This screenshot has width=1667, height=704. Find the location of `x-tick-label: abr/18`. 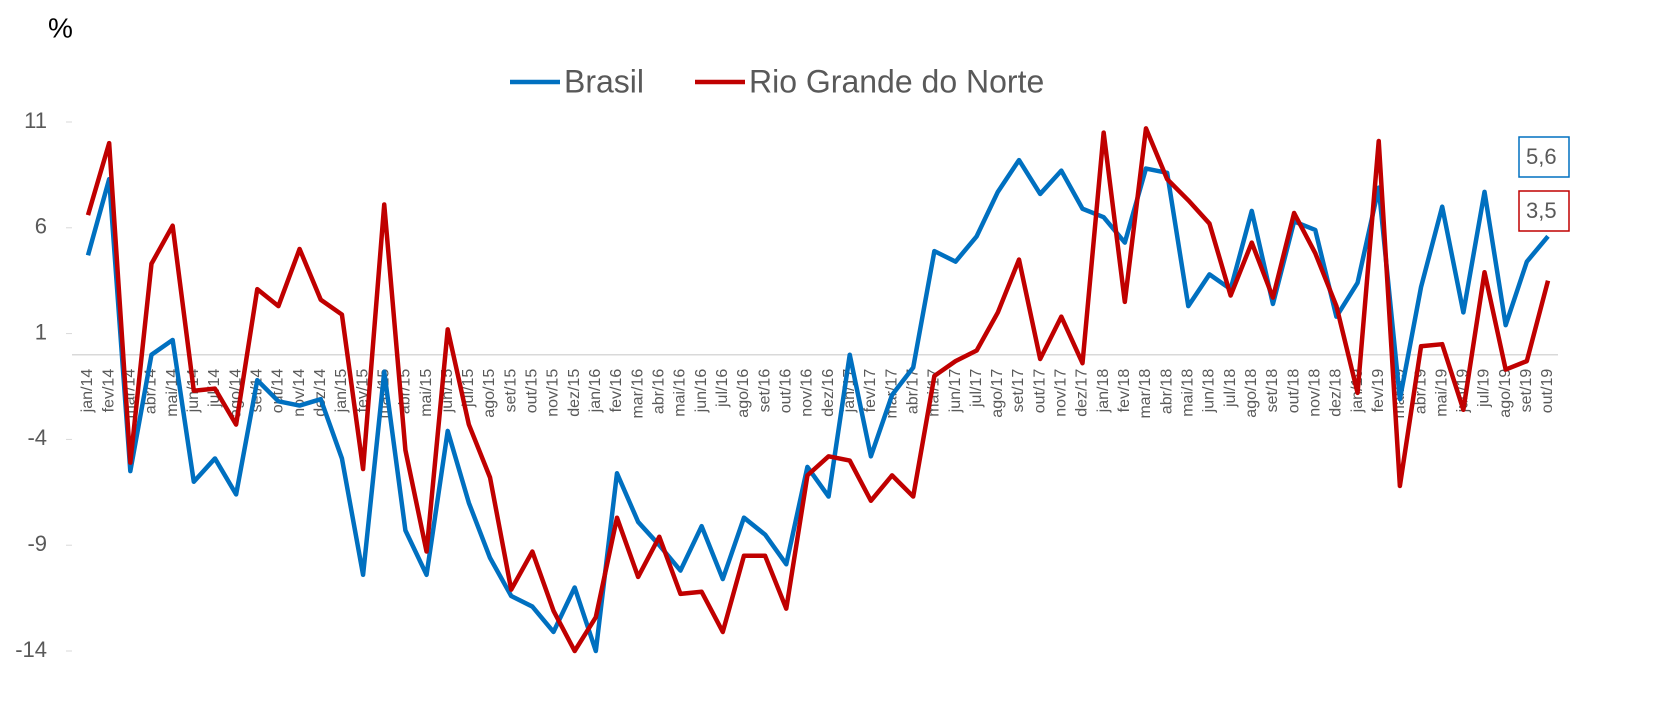

x-tick-label: abr/18 is located at coordinates (1166, 391).